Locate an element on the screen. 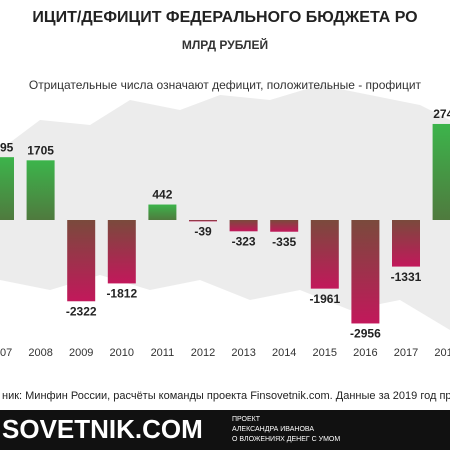 This screenshot has height=450, width=450. x-tick-label: 2012 is located at coordinates (203, 353).